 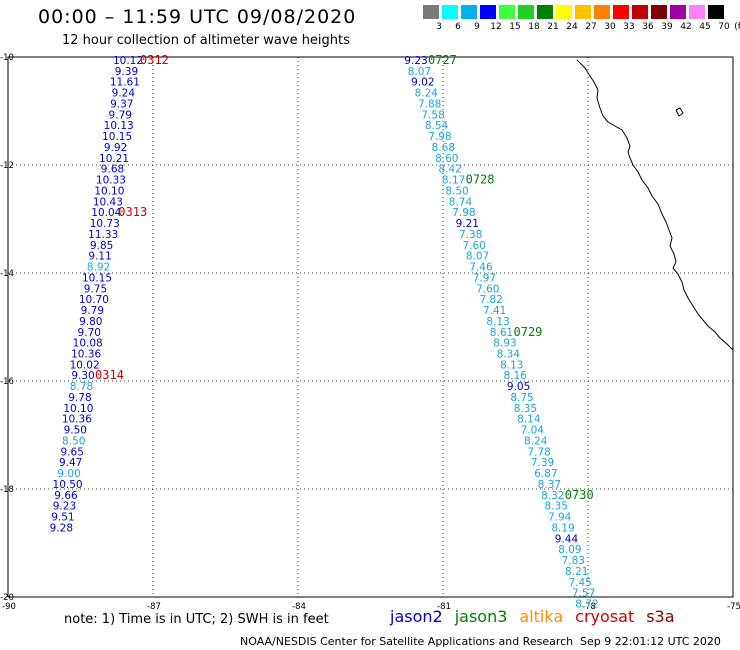 I want to click on wave-height-value: 7.46, so click(x=481, y=268).